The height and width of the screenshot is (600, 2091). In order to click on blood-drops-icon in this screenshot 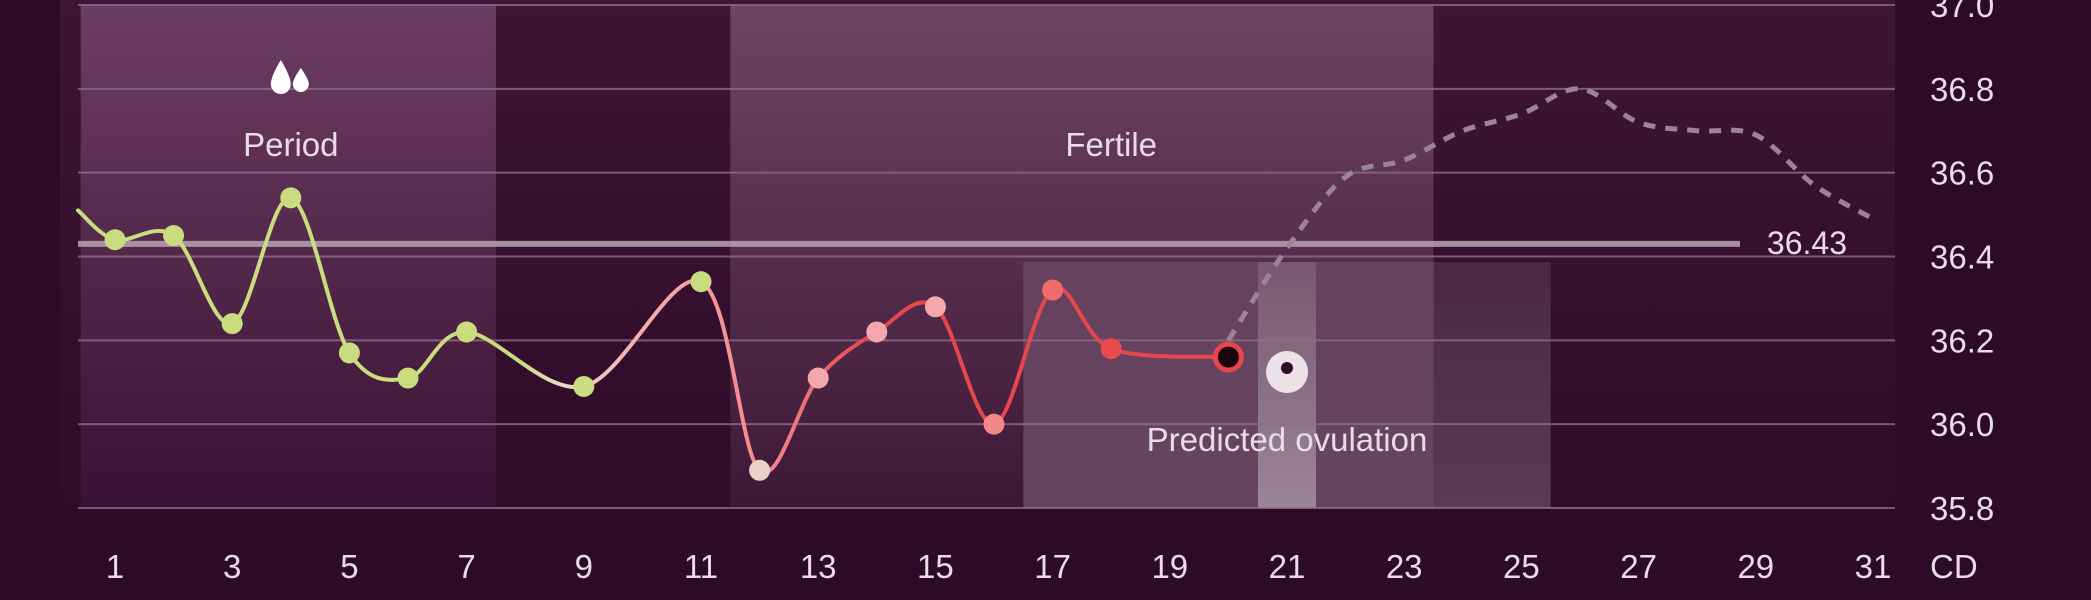, I will do `click(289, 77)`.